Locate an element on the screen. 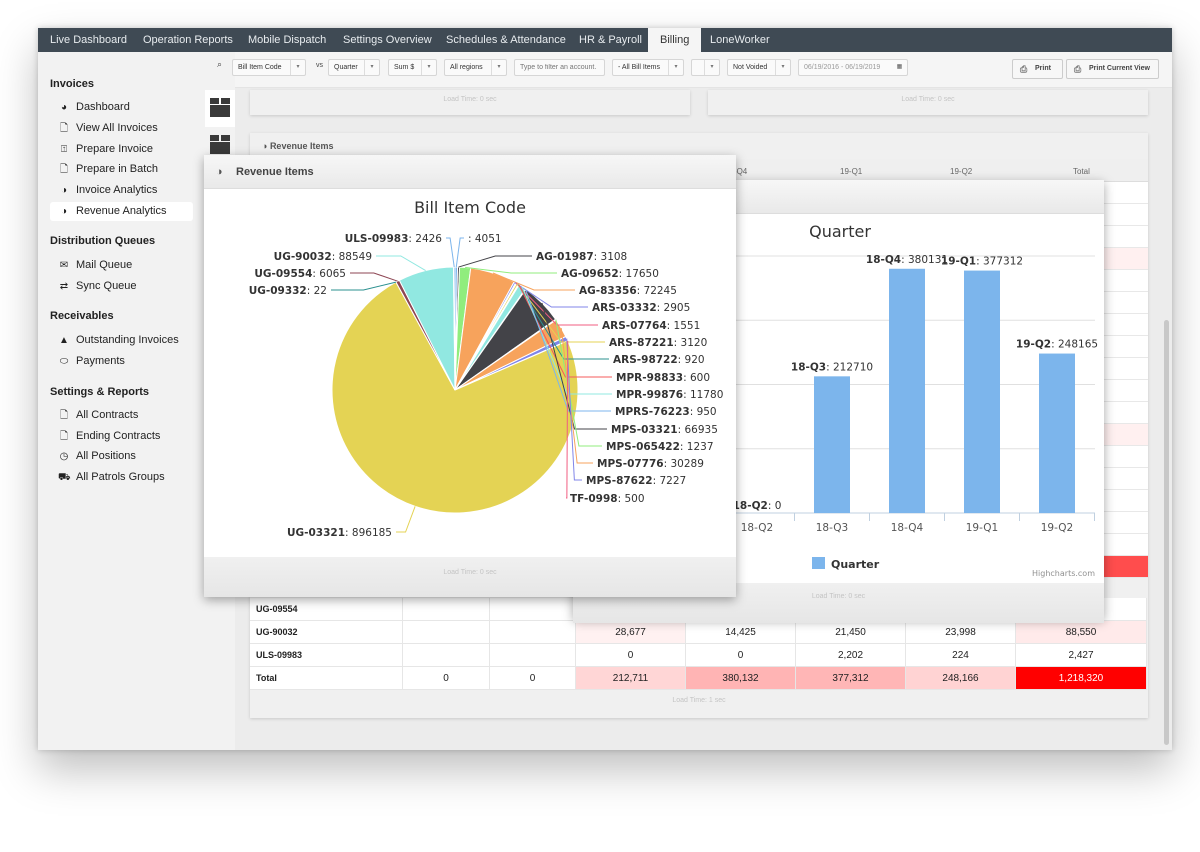  table-cell: 23,998 is located at coordinates (961, 632).